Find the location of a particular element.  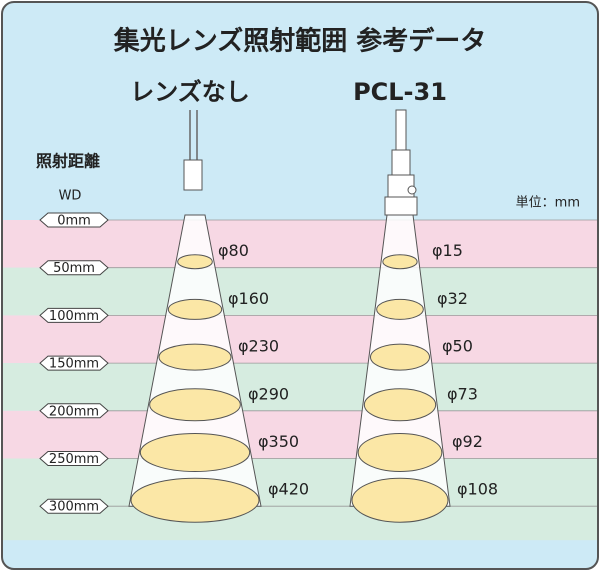

row-label: 0mm is located at coordinates (74, 221).